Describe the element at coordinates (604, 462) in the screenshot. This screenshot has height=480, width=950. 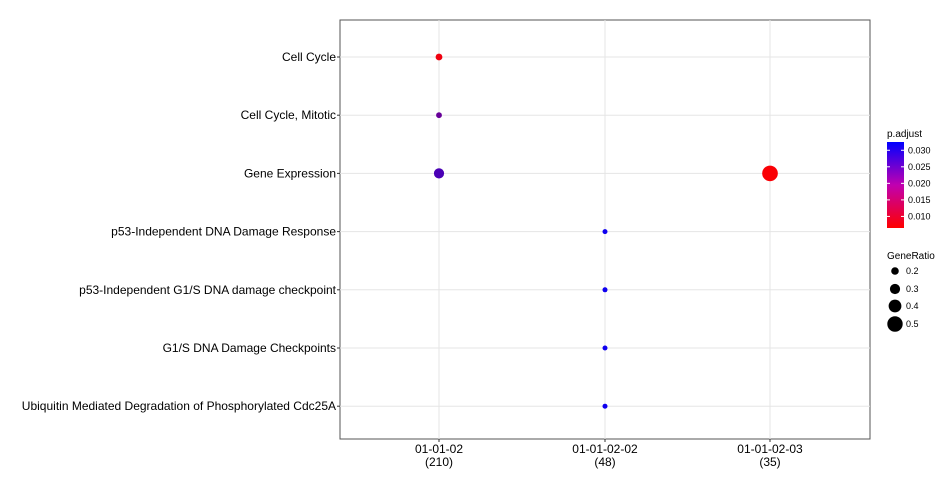
I see `x-tick-count-label: (48)` at that location.